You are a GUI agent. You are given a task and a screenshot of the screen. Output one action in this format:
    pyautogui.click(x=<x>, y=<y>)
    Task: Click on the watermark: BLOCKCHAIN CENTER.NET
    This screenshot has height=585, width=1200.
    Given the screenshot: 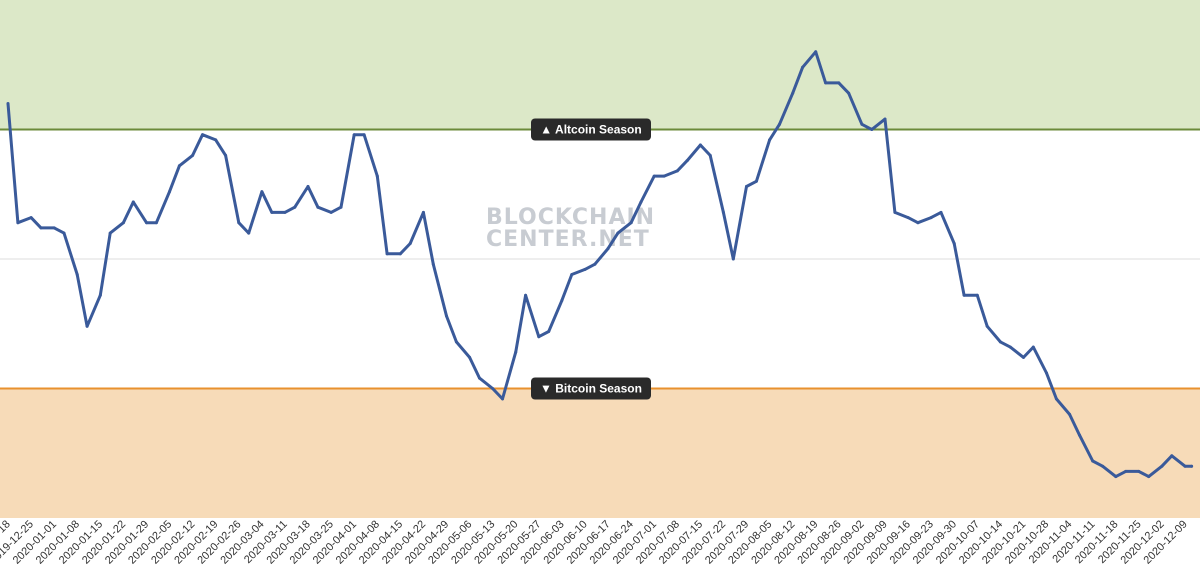 What is the action you would take?
    pyautogui.click(x=570, y=228)
    